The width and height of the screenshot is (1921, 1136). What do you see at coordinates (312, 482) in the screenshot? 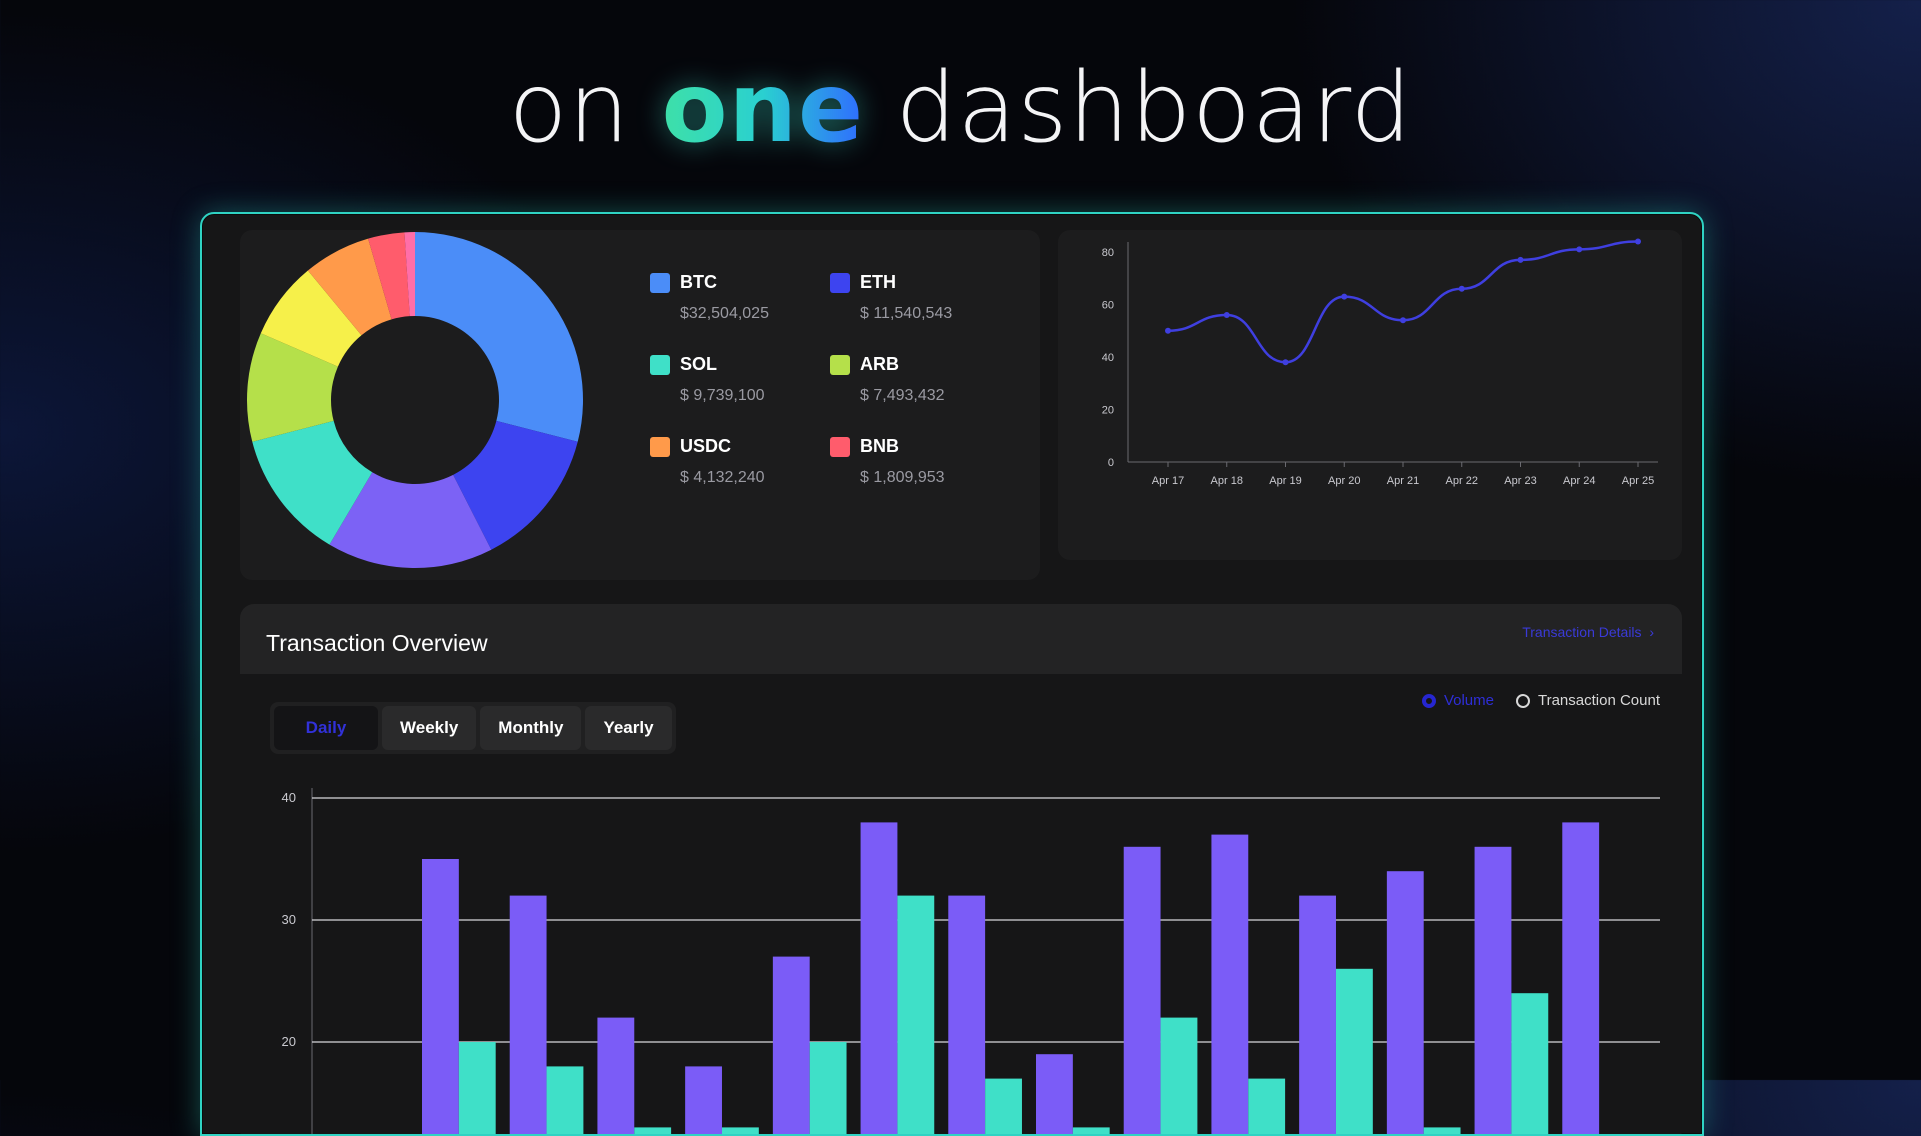
I see `donut-slice-sol` at bounding box center [312, 482].